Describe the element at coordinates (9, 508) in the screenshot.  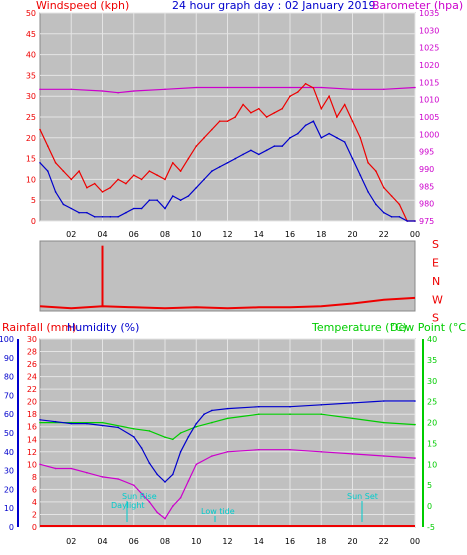
I see `tick-label-humidity: 10` at that location.